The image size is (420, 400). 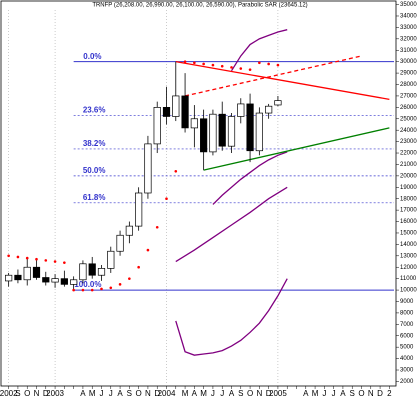 What do you see at coordinates (407, 359) in the screenshot?
I see `y-tick-label: 4000` at bounding box center [407, 359].